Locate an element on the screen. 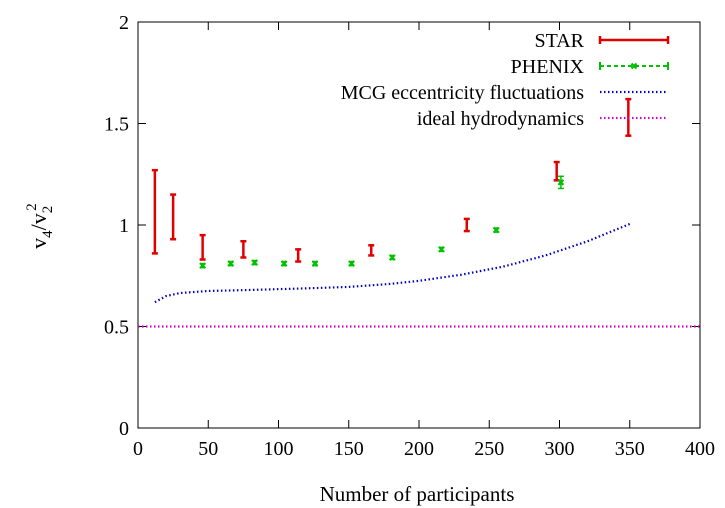 The width and height of the screenshot is (725, 508). y-tick-label: 0 is located at coordinates (124, 429).